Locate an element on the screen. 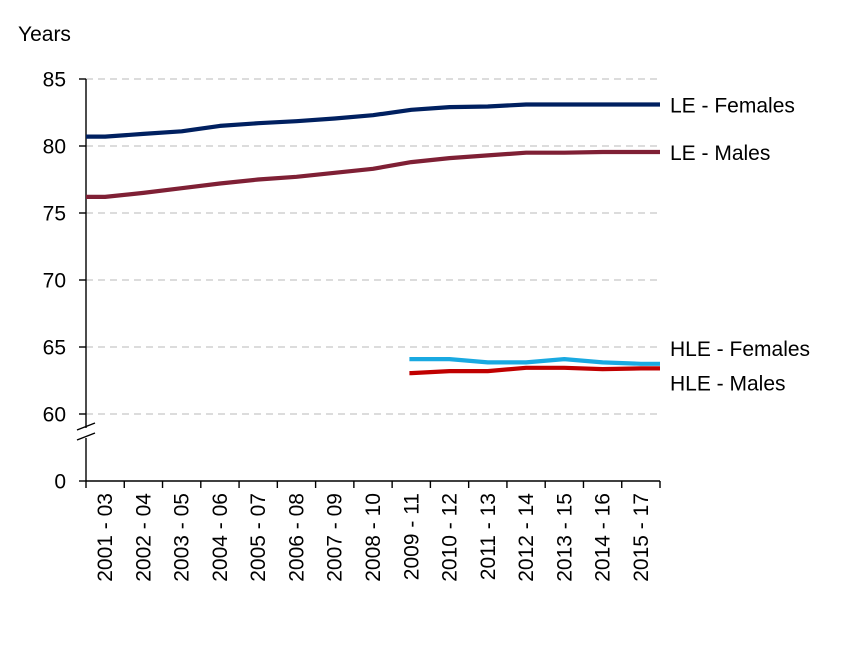 The image size is (844, 652). x-tick-label: 2005 - 07 is located at coordinates (258, 537).